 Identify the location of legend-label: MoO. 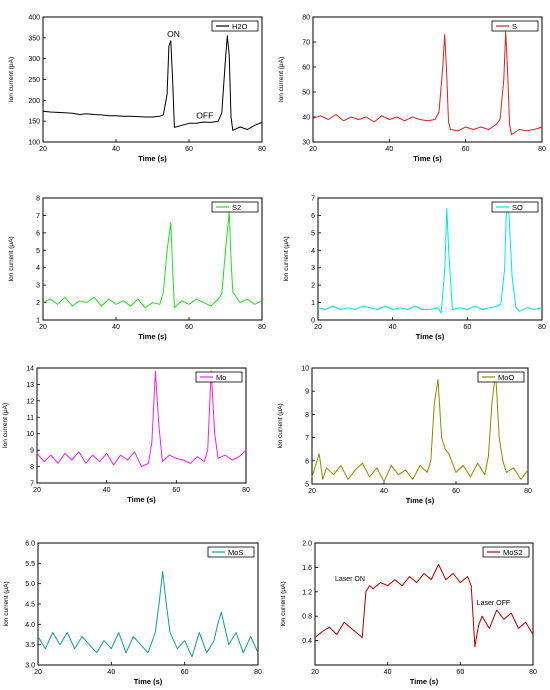
(506, 377).